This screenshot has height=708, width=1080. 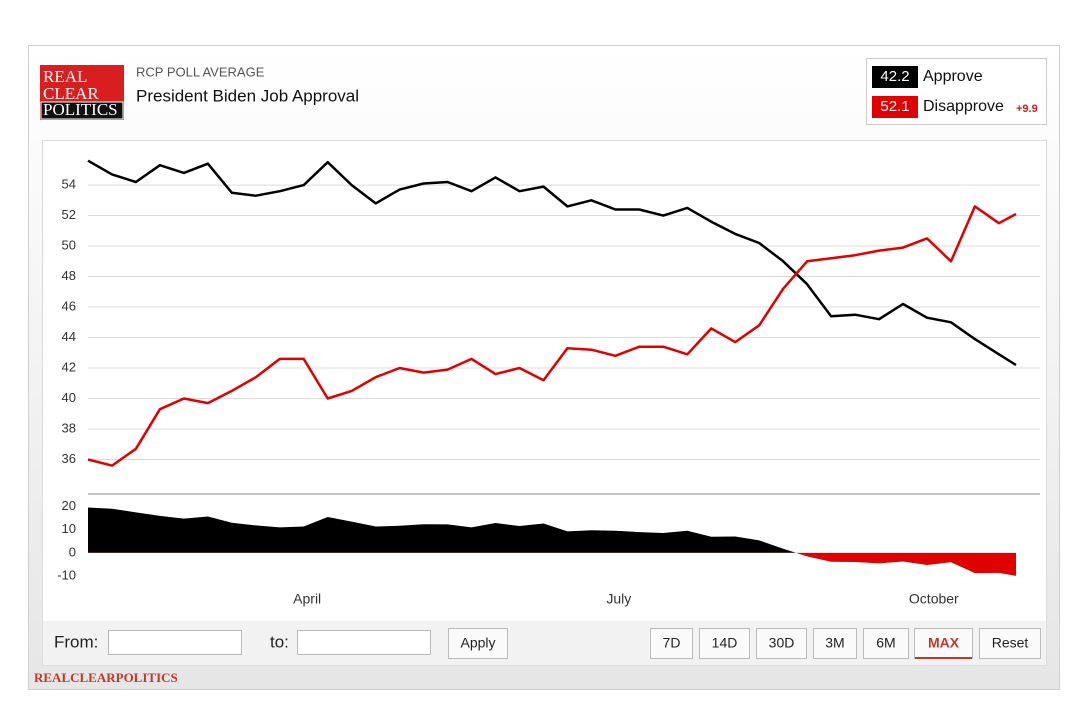 I want to click on y-tick-label: 46, so click(x=69, y=305).